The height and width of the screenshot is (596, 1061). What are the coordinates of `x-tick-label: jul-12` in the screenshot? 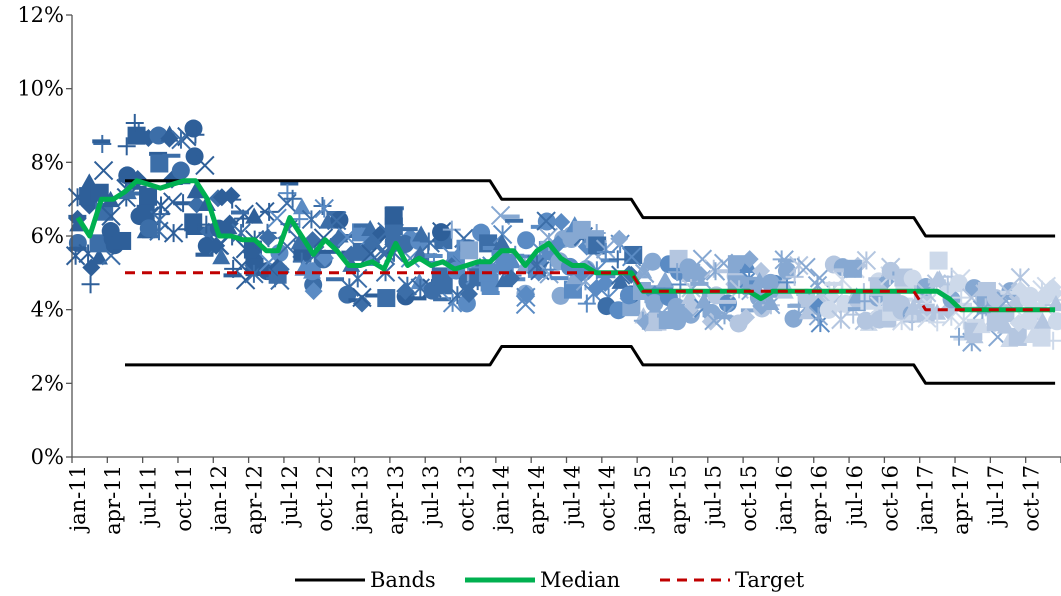 It's located at (290, 497).